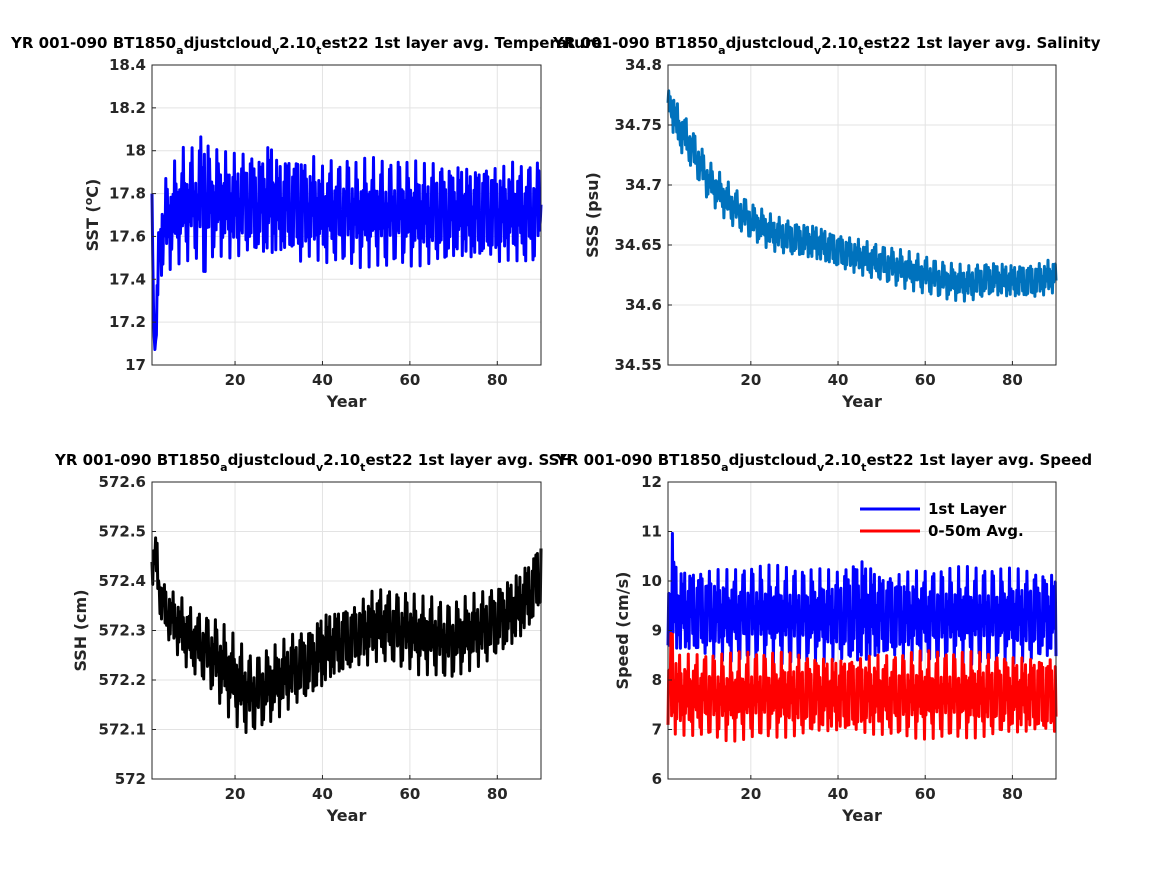 The image size is (1167, 875). I want to click on y-axis-label: Speed (cm/s), so click(622, 631).